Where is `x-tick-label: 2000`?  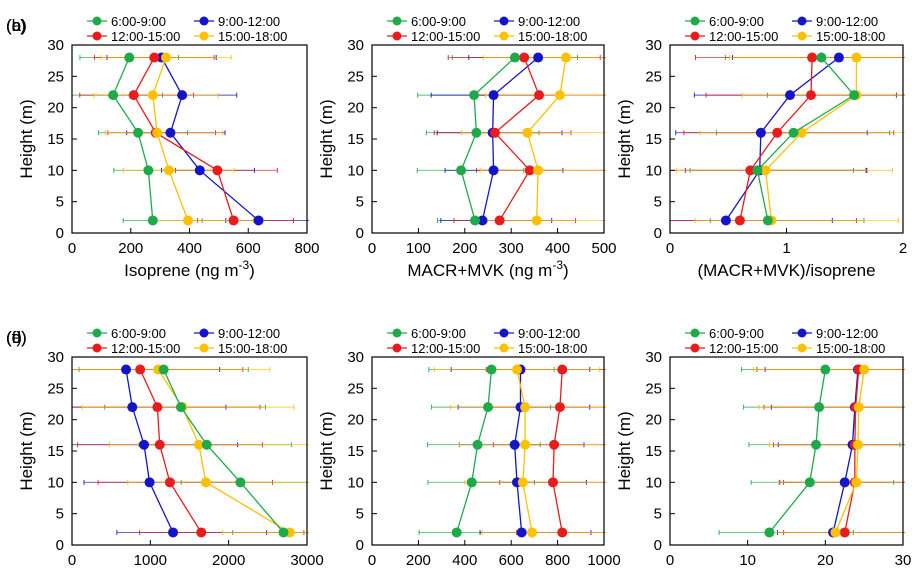 x-tick-label: 2000 is located at coordinates (228, 560).